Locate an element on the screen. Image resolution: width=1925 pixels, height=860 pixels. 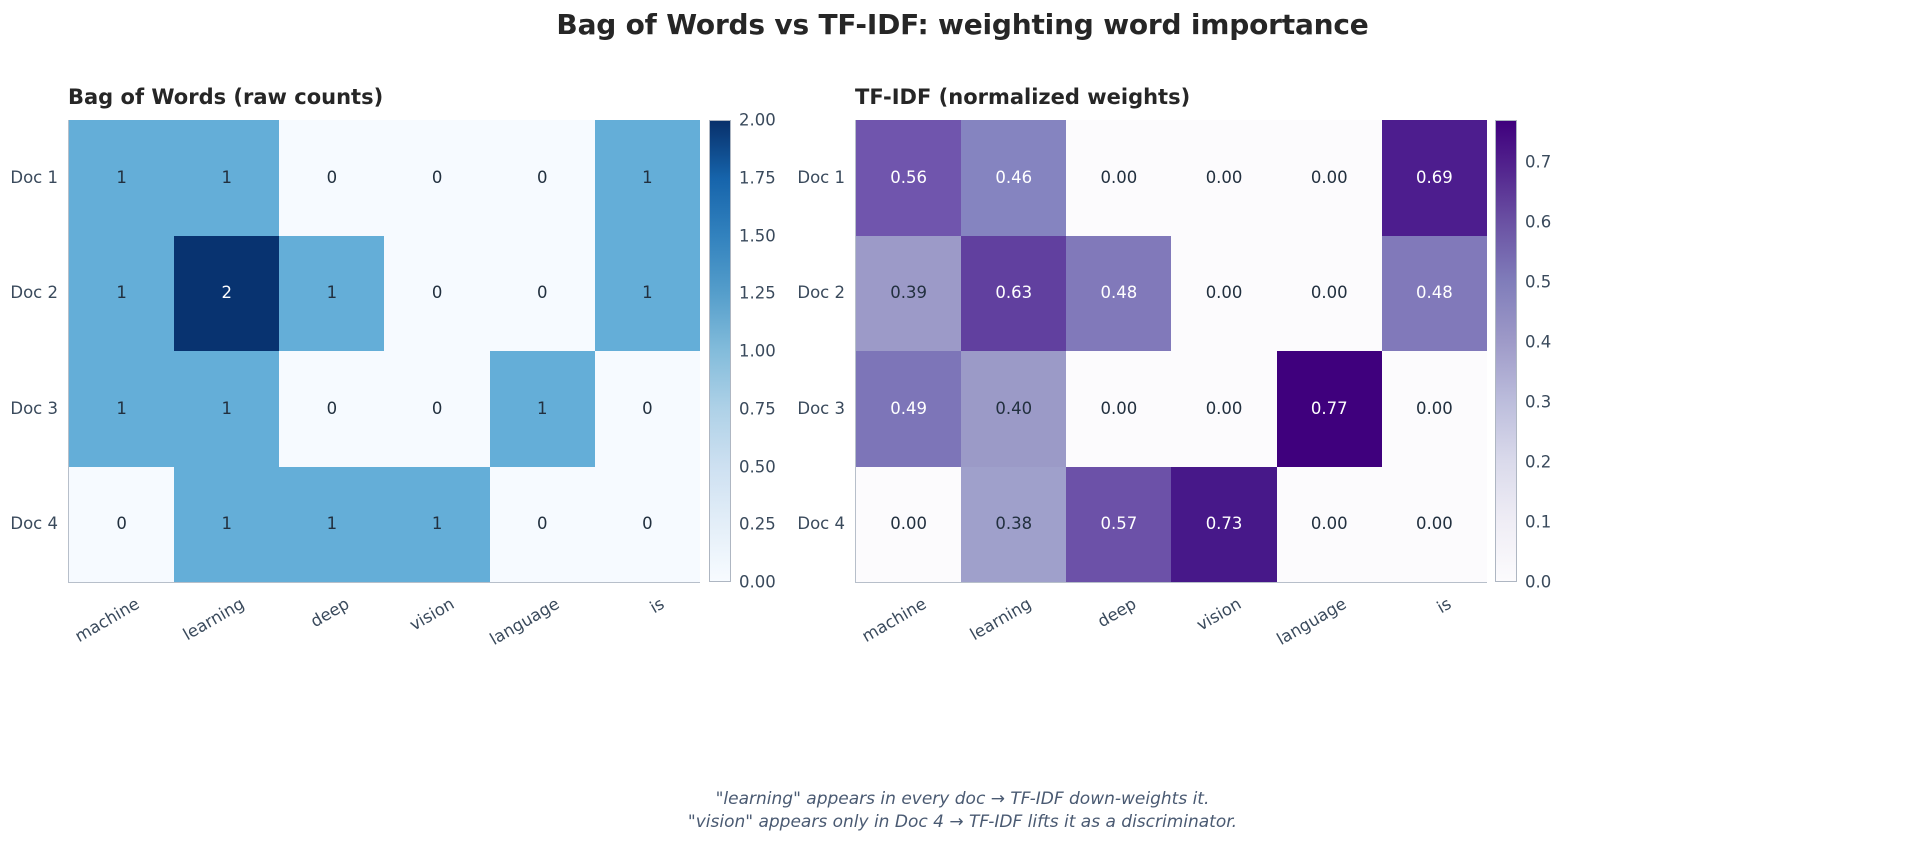
colorbar-tick-label: 0.6 is located at coordinates (1538, 222).